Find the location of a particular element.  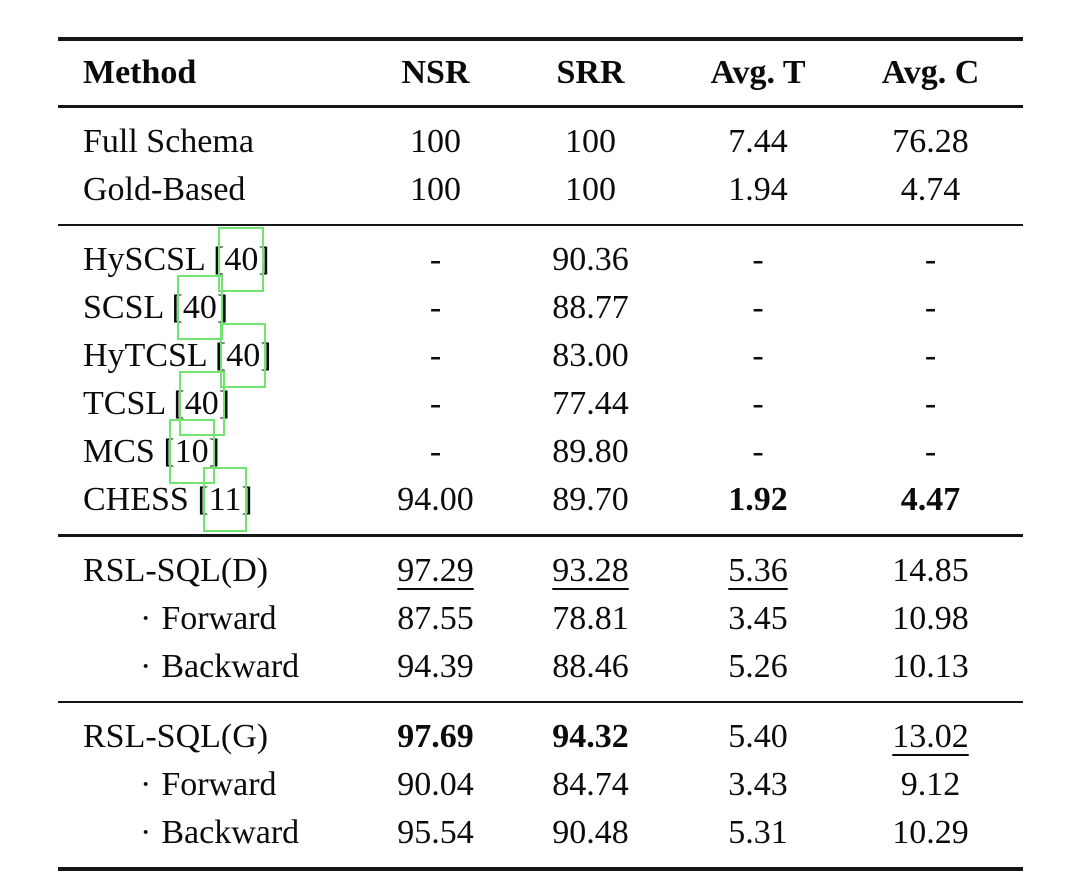

method-label: TCSL is located at coordinates (124, 403).